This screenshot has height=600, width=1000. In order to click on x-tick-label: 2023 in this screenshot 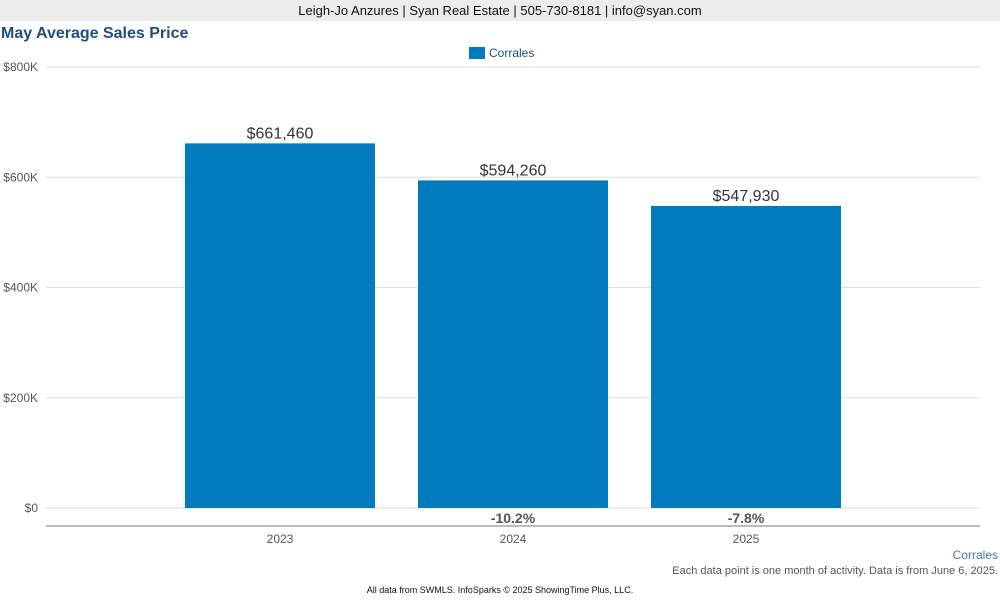, I will do `click(280, 539)`.